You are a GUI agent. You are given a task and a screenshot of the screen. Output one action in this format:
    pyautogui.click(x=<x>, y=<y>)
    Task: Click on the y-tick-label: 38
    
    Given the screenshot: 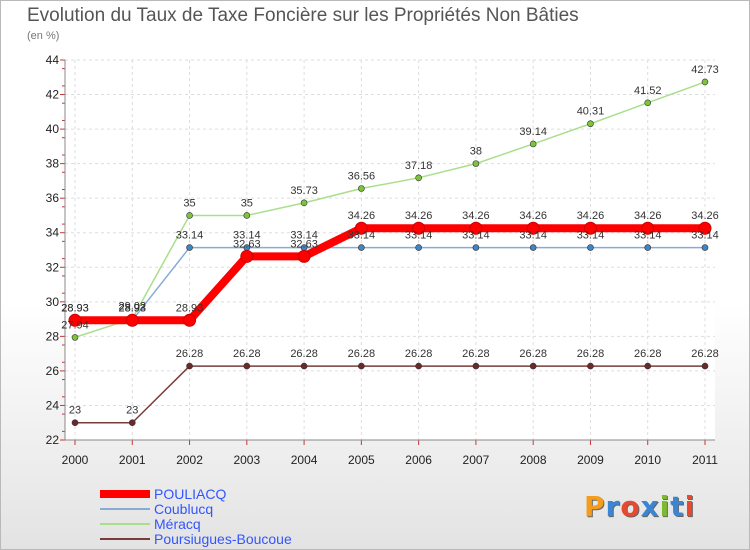 What is the action you would take?
    pyautogui.click(x=53, y=164)
    